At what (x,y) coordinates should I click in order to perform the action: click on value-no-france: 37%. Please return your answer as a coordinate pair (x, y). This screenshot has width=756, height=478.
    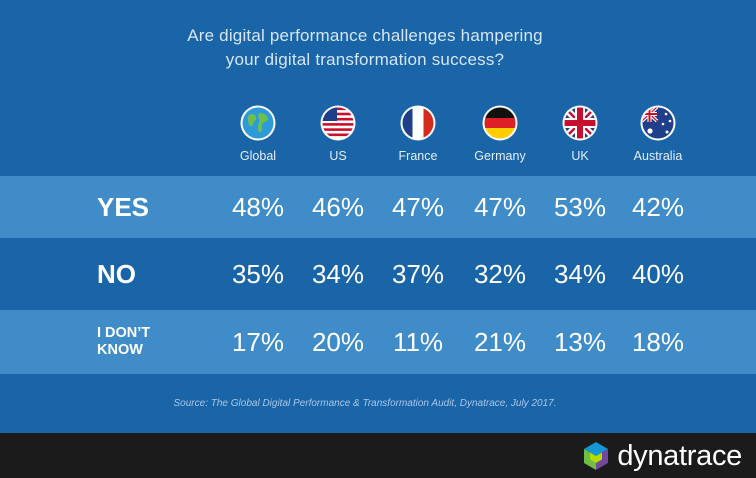
    Looking at the image, I should click on (418, 274).